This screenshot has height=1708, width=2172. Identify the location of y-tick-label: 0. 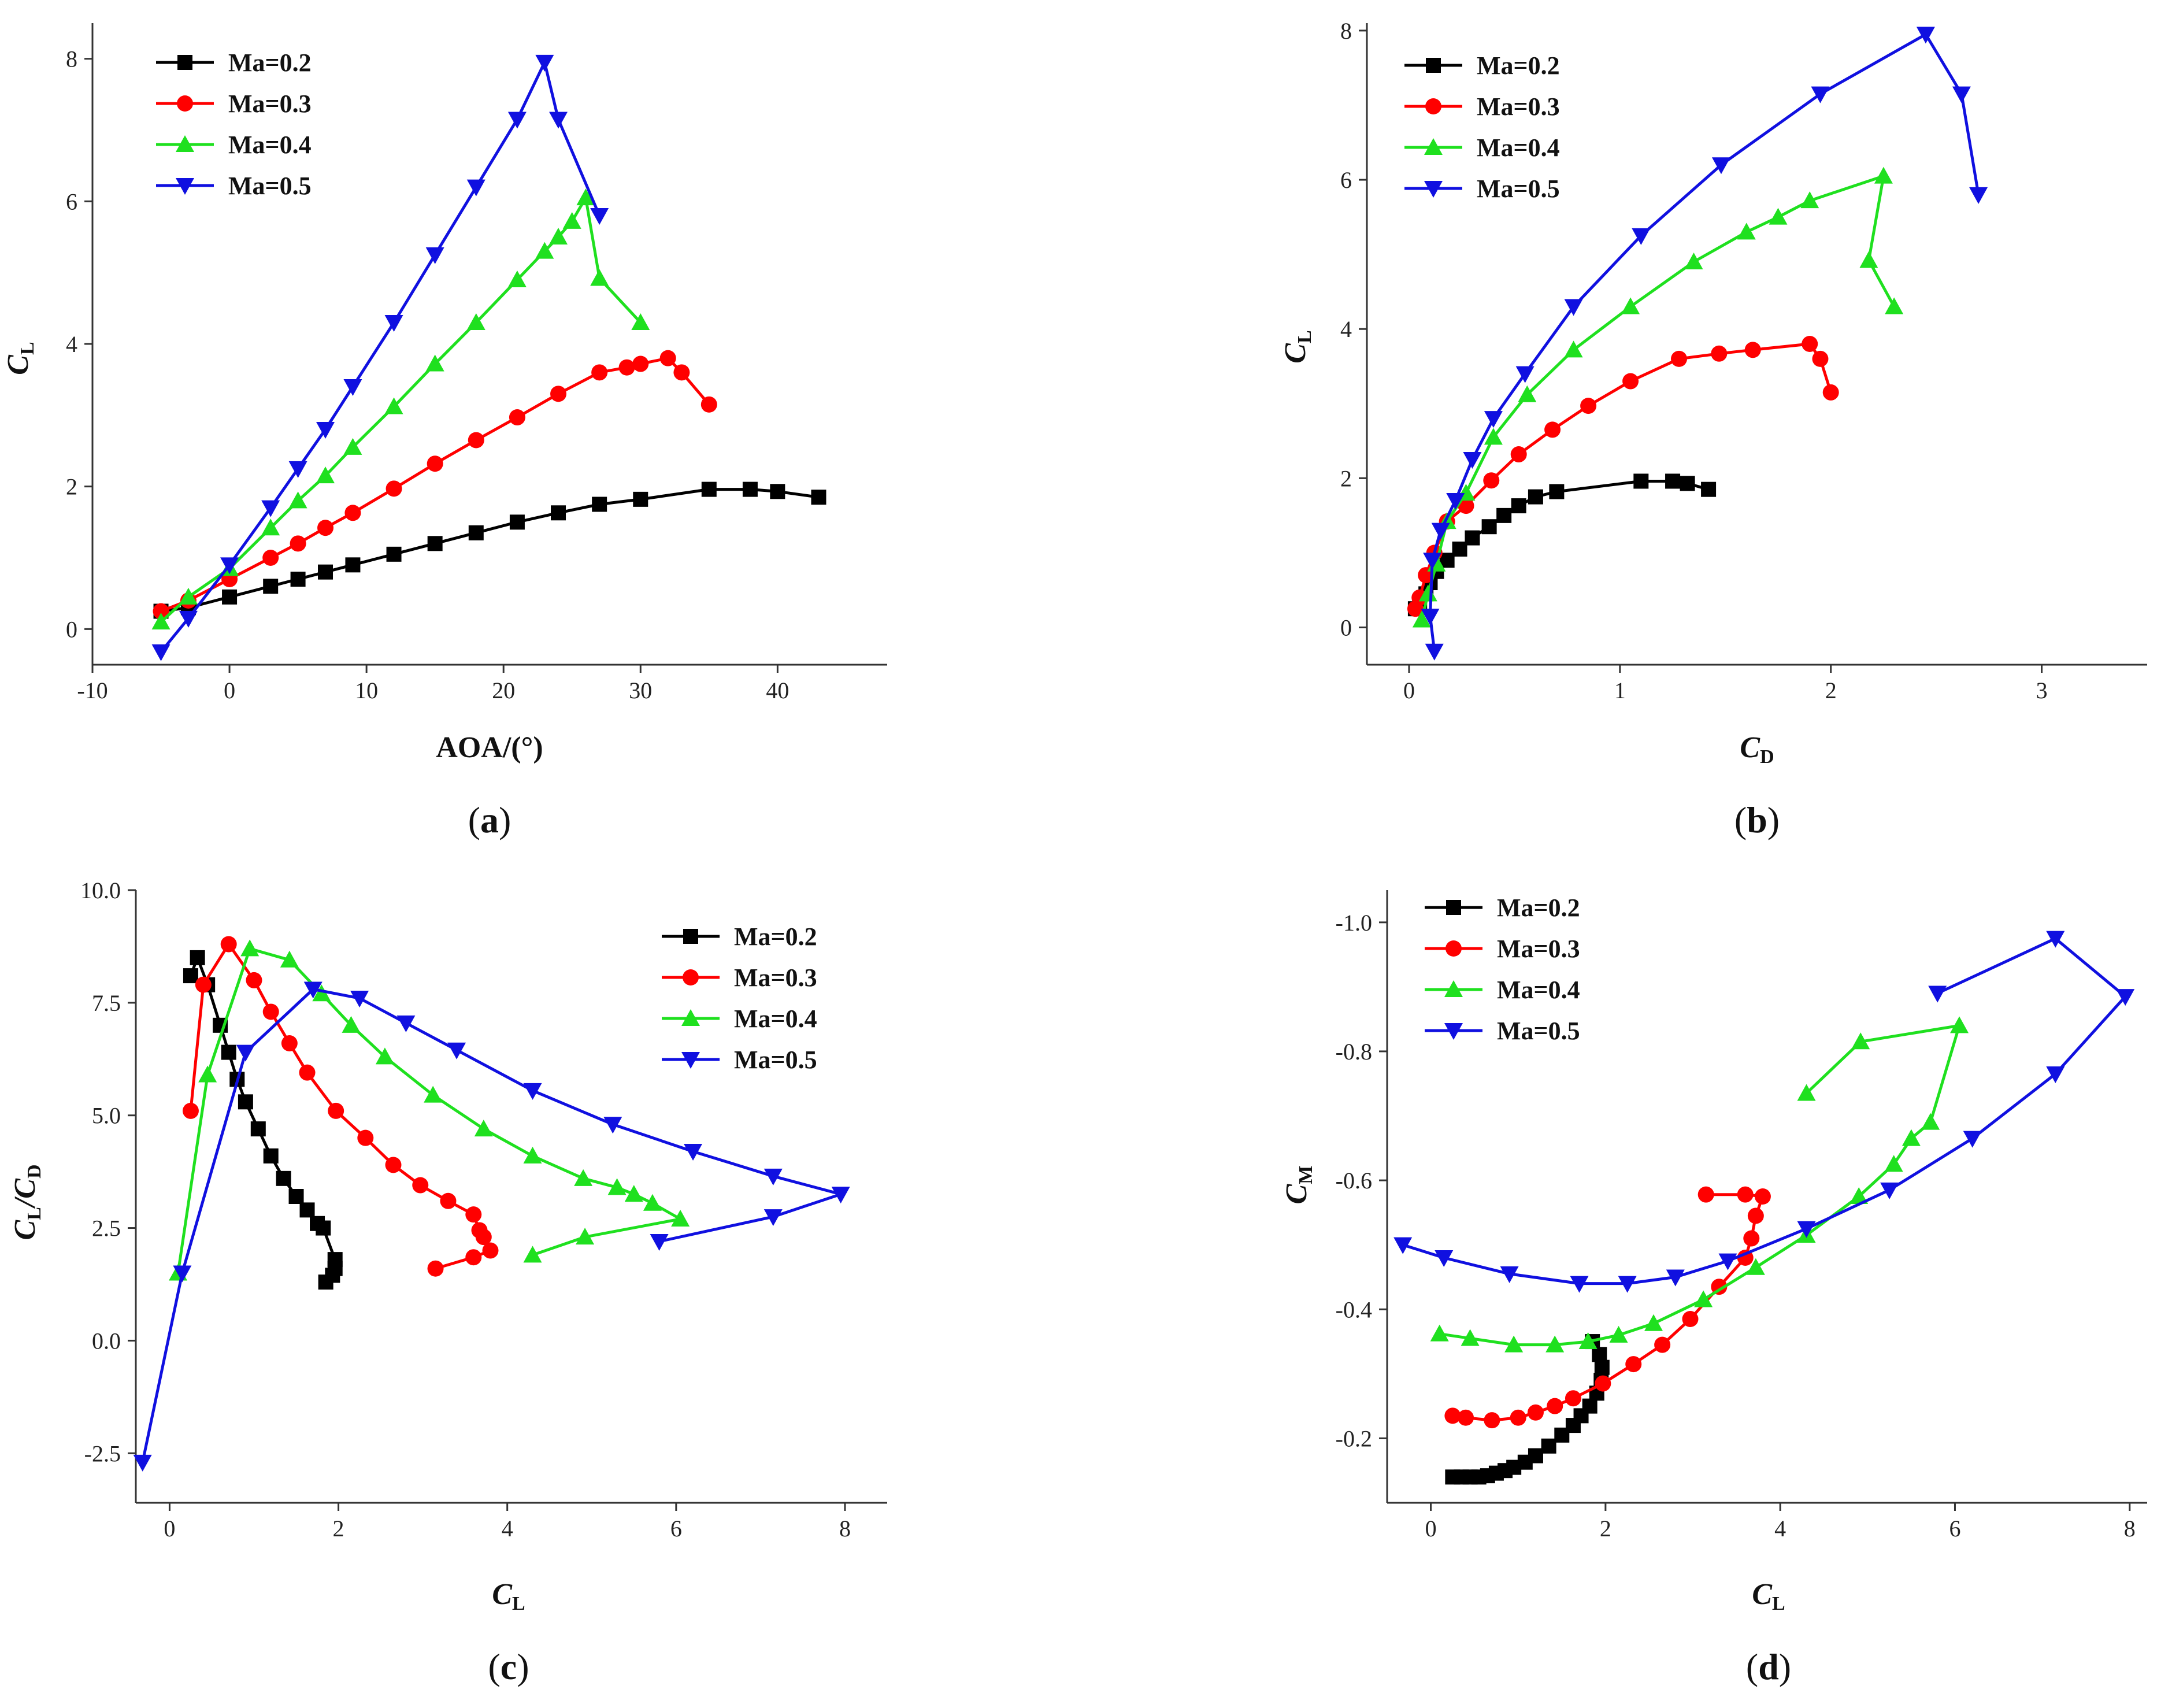
(71, 629).